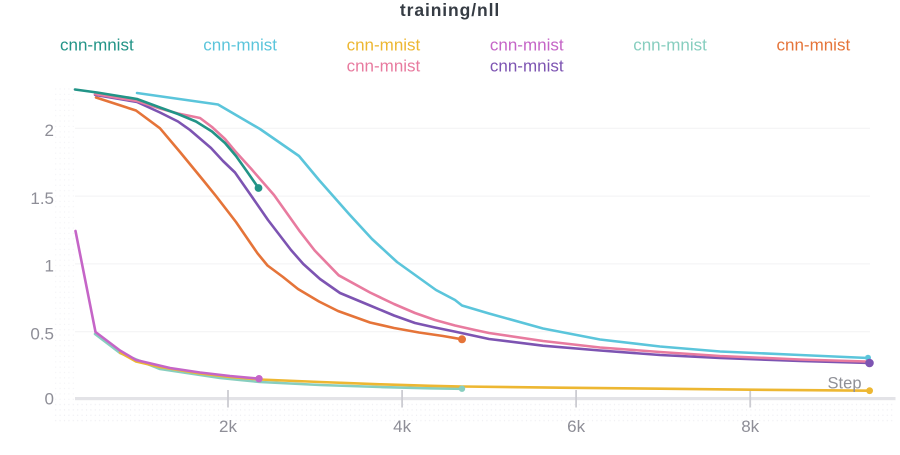 Image resolution: width=900 pixels, height=455 pixels. I want to click on svg-text: 2k, so click(228, 426).